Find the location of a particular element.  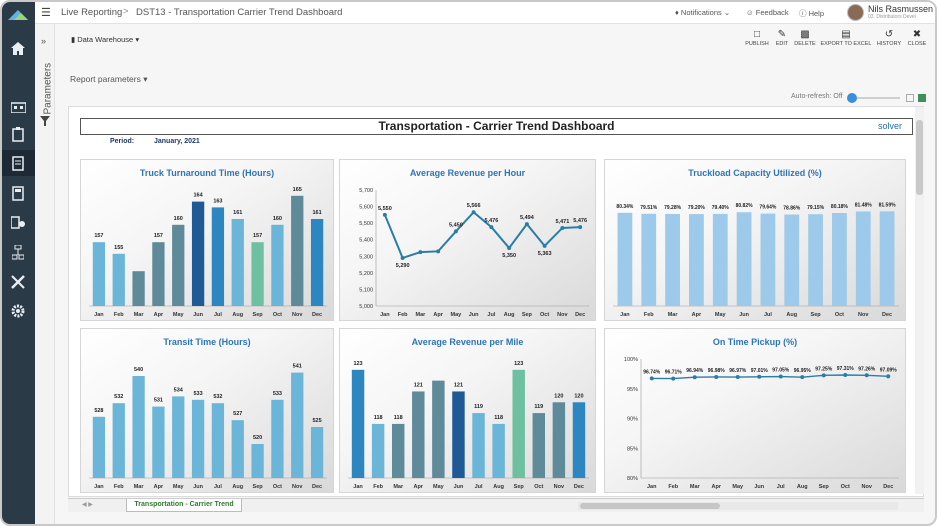

horizontal-scroll-thumb is located at coordinates (650, 506).